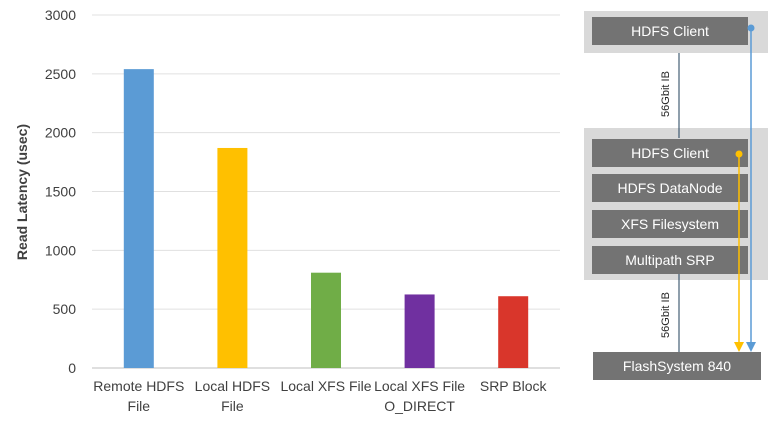 Image resolution: width=768 pixels, height=422 pixels. I want to click on y-tick-labels: 0 500 1000 1500 2000 2500 3000, so click(60, 191).